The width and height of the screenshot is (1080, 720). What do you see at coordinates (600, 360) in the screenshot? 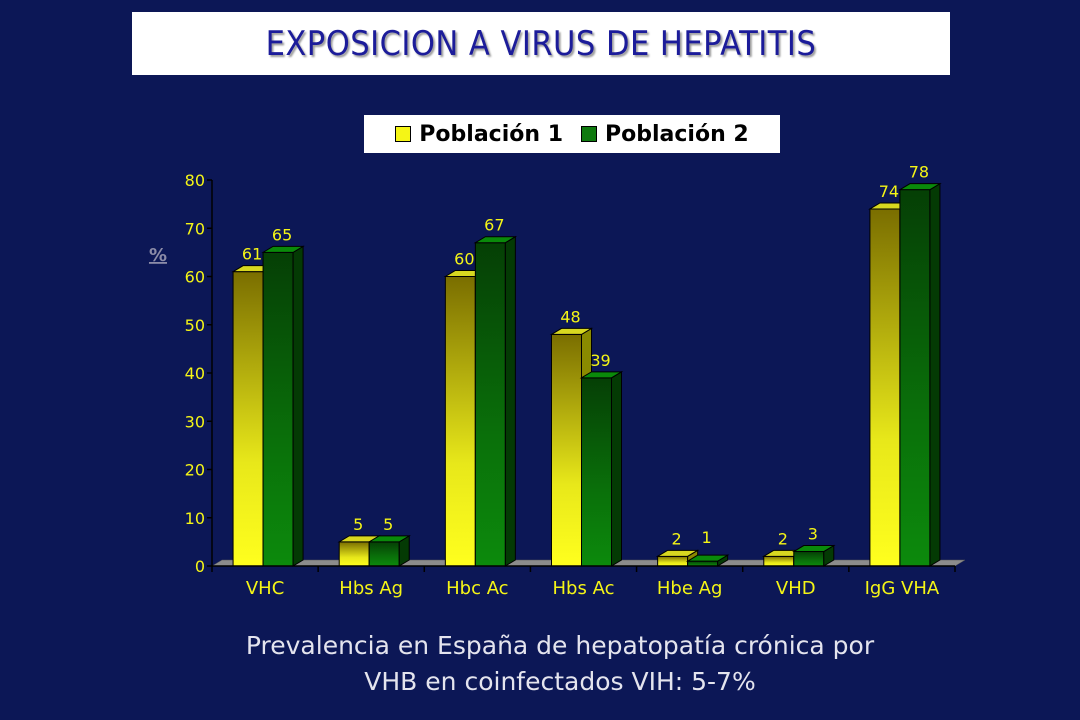
I see `data-label-hbs-ac-series-2: 39` at bounding box center [600, 360].